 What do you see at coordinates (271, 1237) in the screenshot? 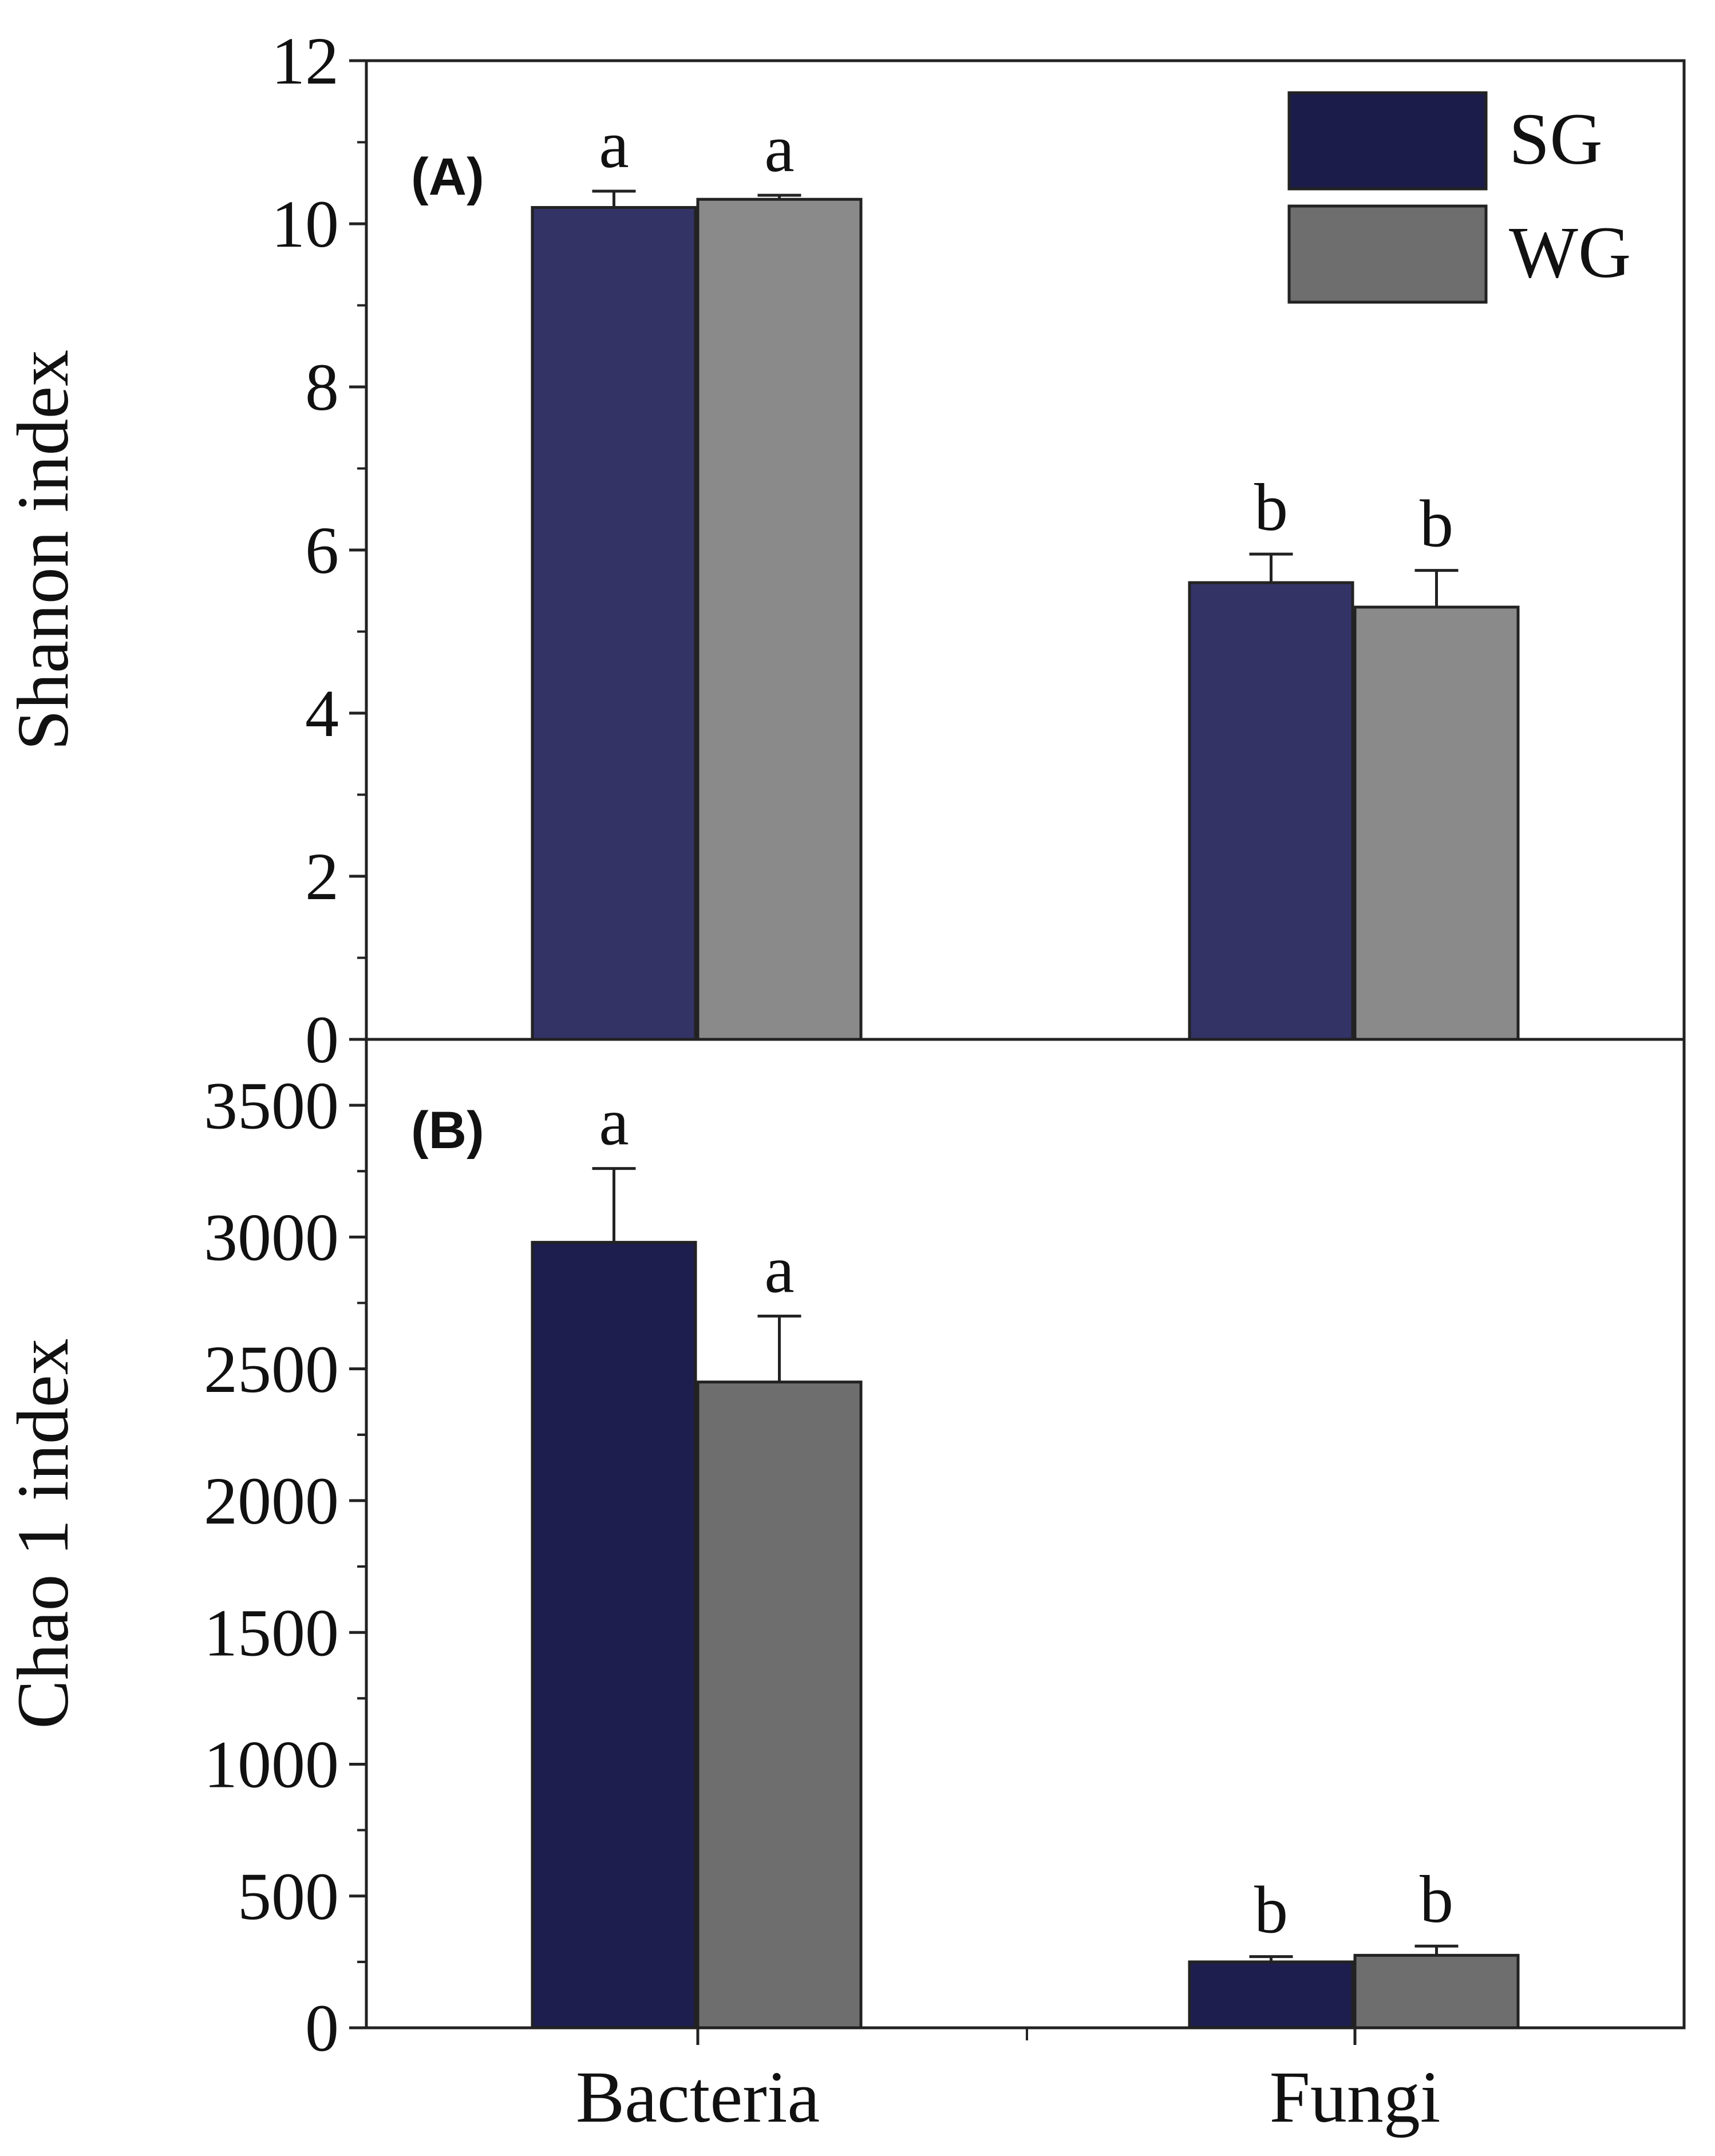
I see `y-tick-label: 3000` at bounding box center [271, 1237].